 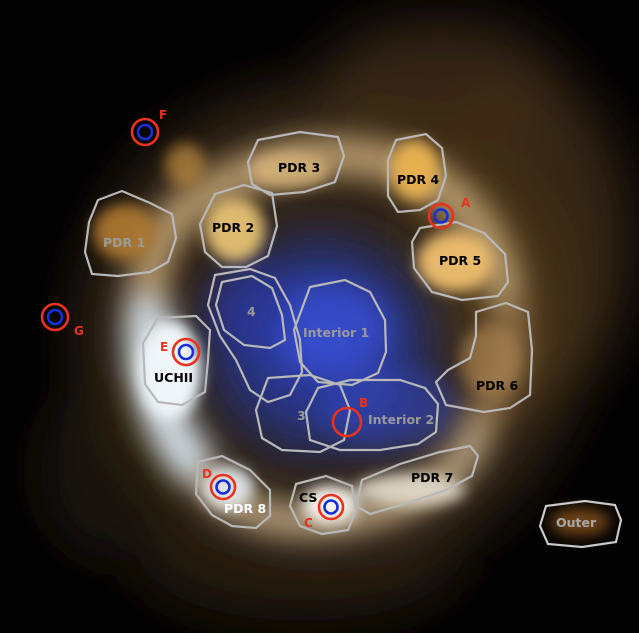 I want to click on region-pdr3, so click(x=296, y=163).